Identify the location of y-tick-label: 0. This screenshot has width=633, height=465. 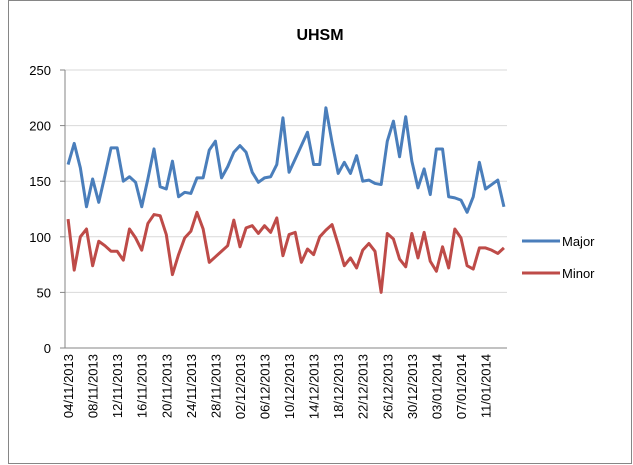
(47, 348).